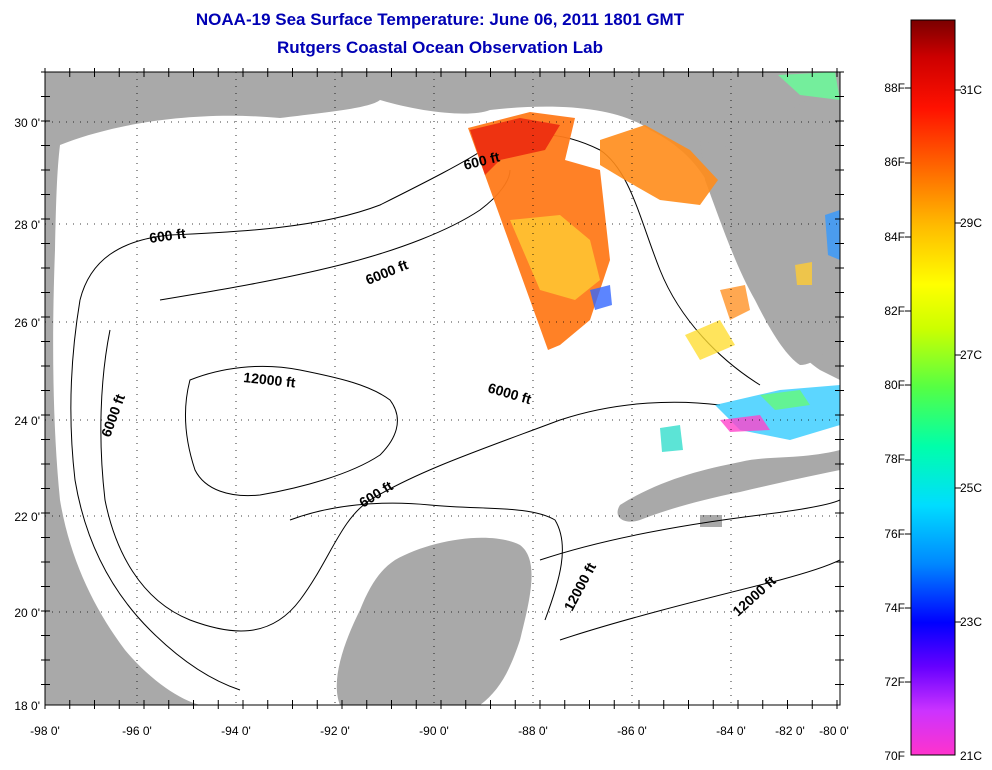  I want to click on colorbar-c-label: 31C, so click(971, 90).